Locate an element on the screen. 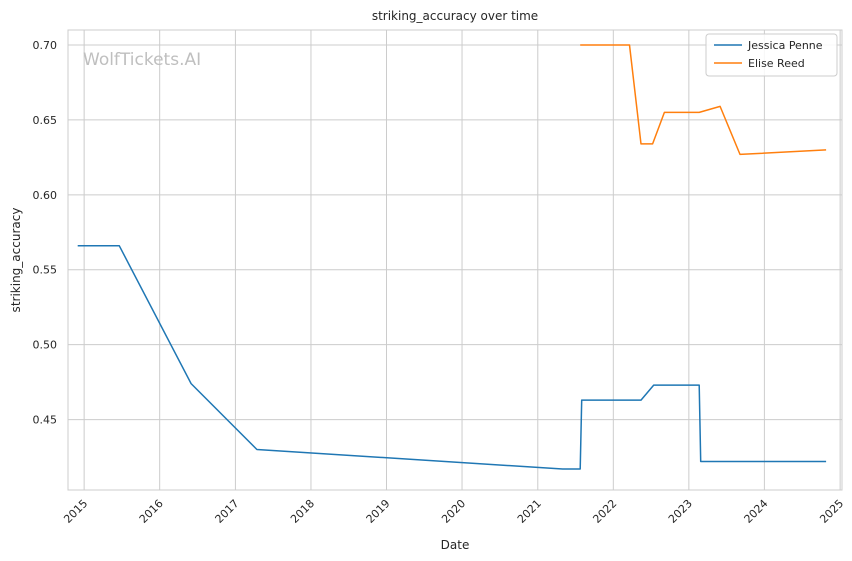 The width and height of the screenshot is (852, 561). chart-title: striking_accuracy over time is located at coordinates (455, 16).